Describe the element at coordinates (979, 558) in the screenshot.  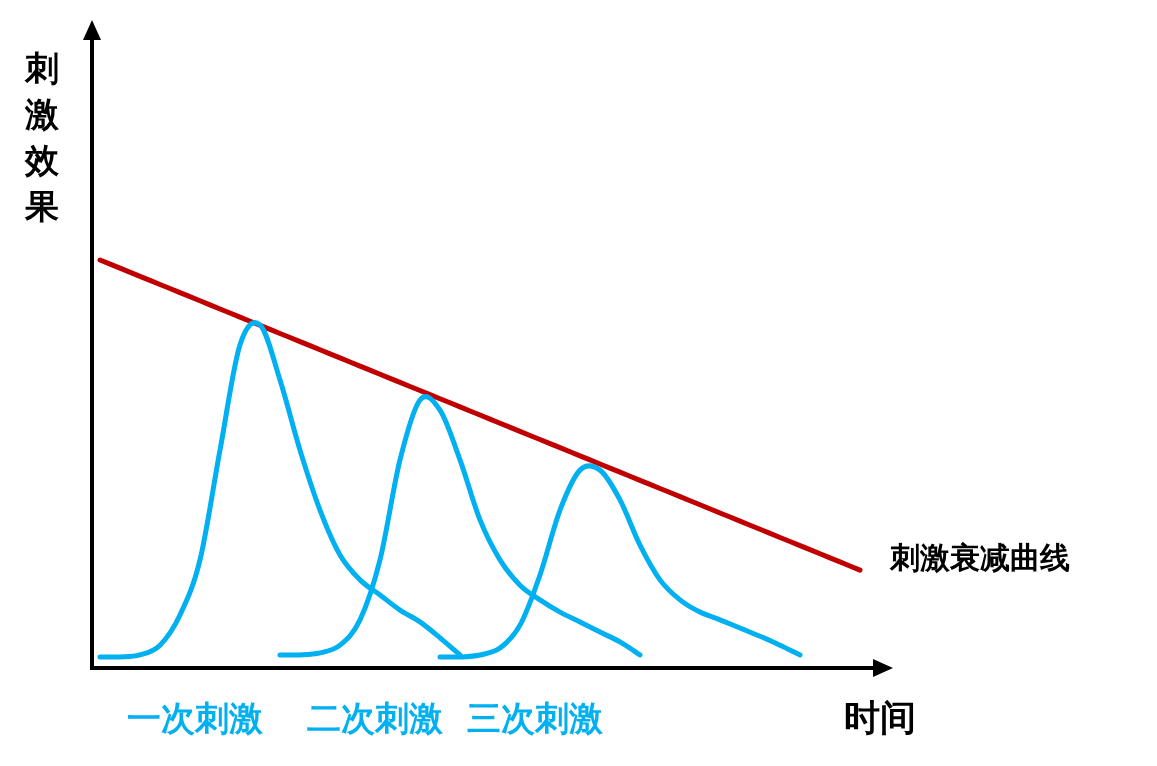
I see `series-label: 刺激衰减曲线` at that location.